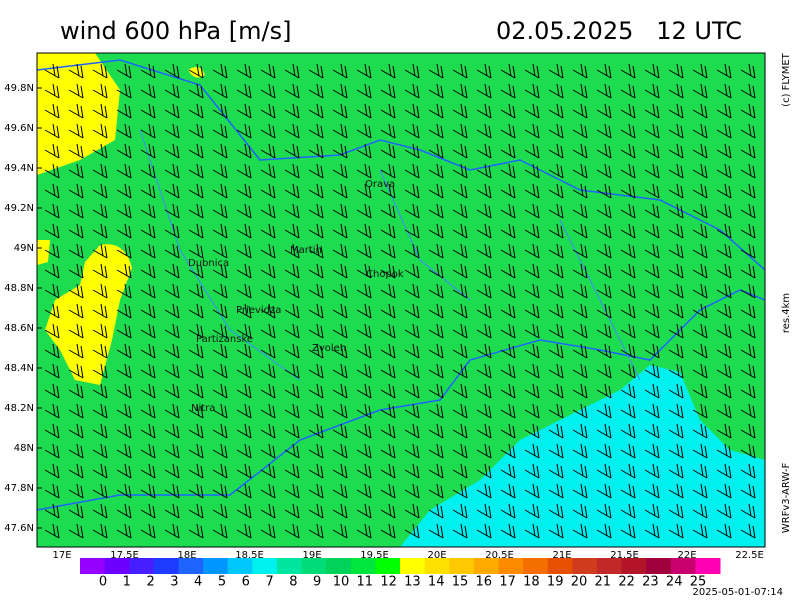  I want to click on lat-label: 48.2N, so click(19, 408).